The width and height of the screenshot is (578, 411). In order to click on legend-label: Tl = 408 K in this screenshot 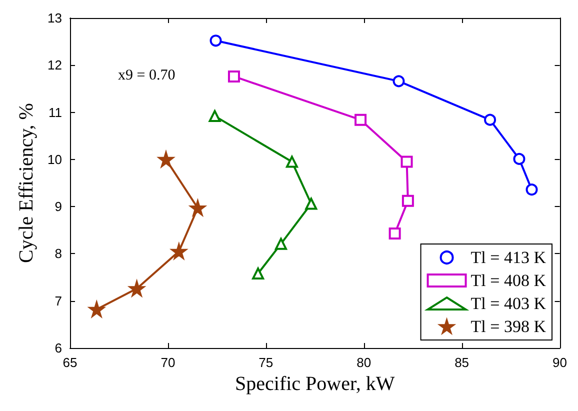, I will do `click(508, 280)`.